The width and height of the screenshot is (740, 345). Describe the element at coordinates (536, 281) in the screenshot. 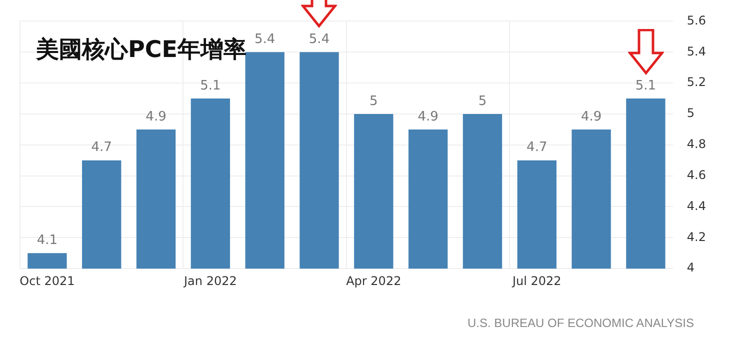

I see `x-tick-label: Jul 2022` at that location.